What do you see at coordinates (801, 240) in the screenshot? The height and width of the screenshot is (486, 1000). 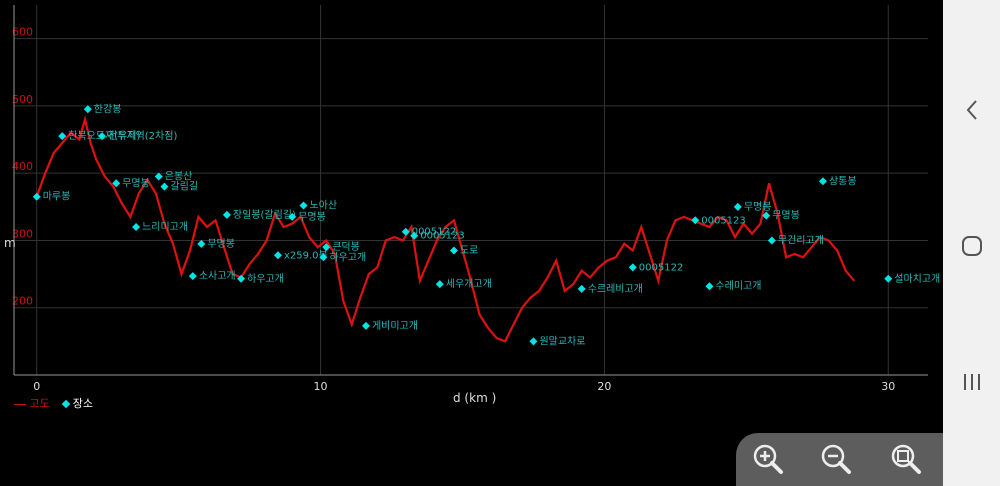 I see `place-label: 무건리고개` at bounding box center [801, 240].